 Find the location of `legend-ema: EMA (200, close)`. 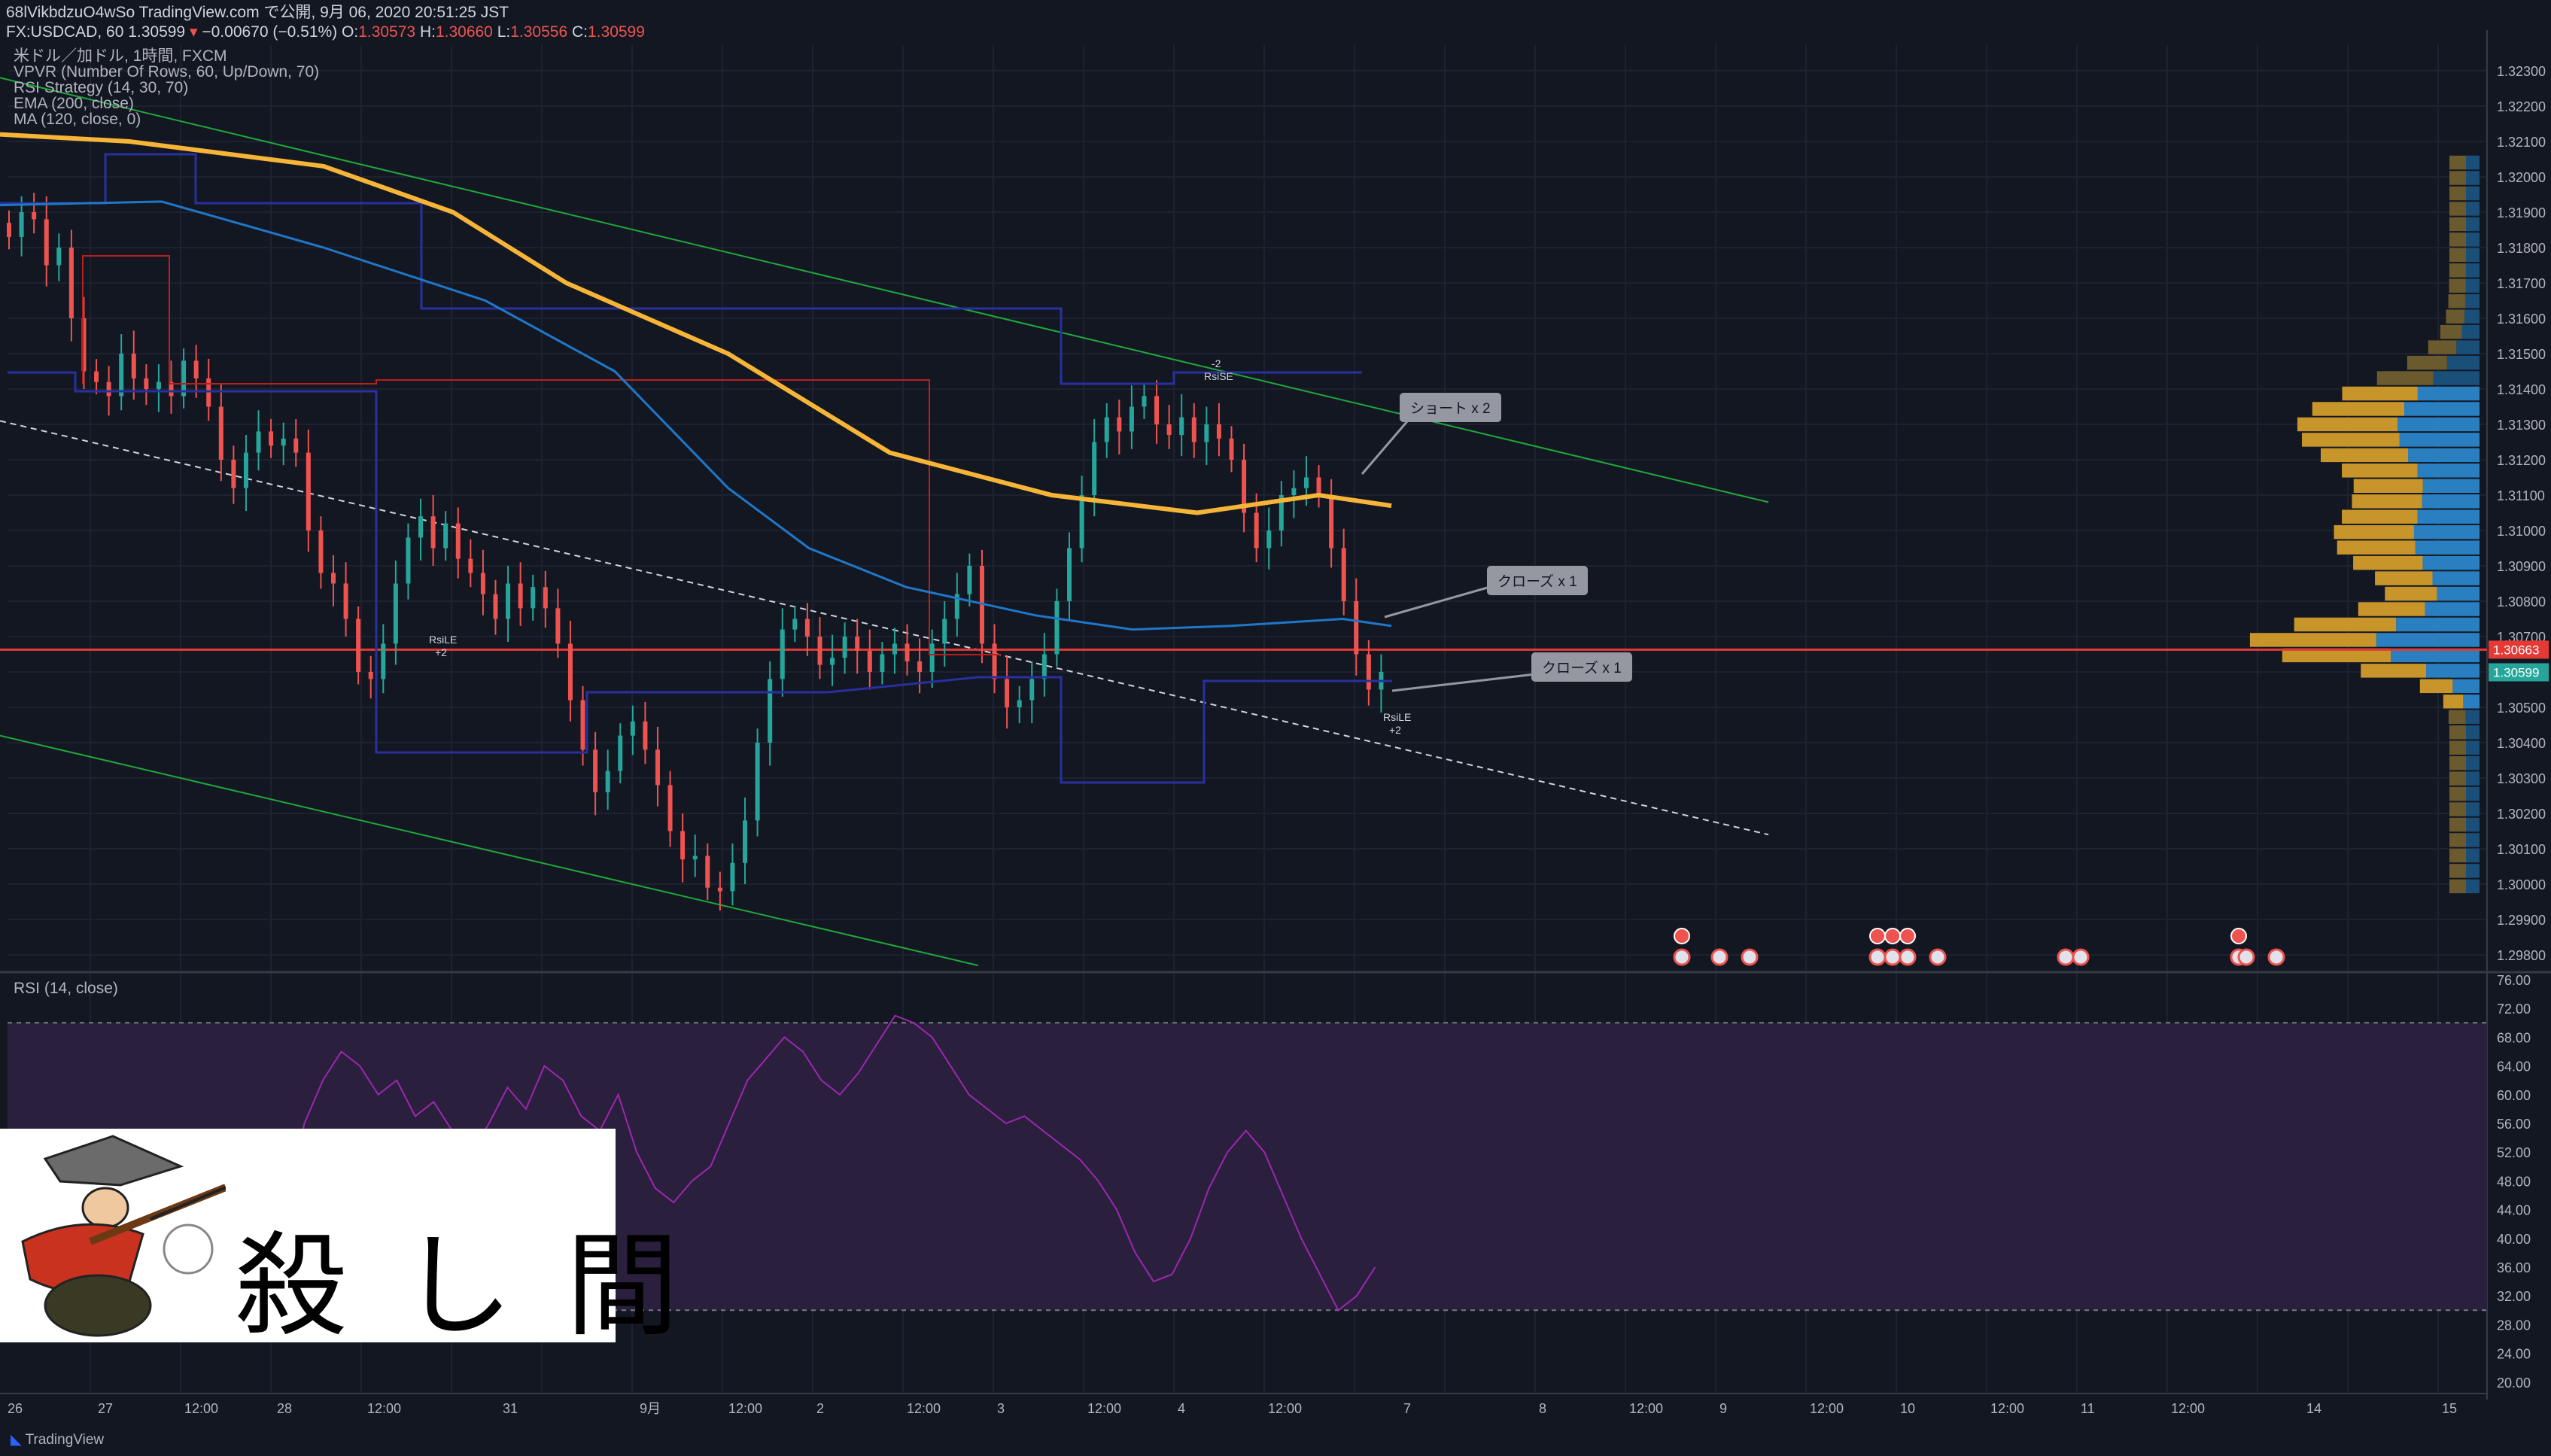

legend-ema: EMA (200, close) is located at coordinates (74, 103).